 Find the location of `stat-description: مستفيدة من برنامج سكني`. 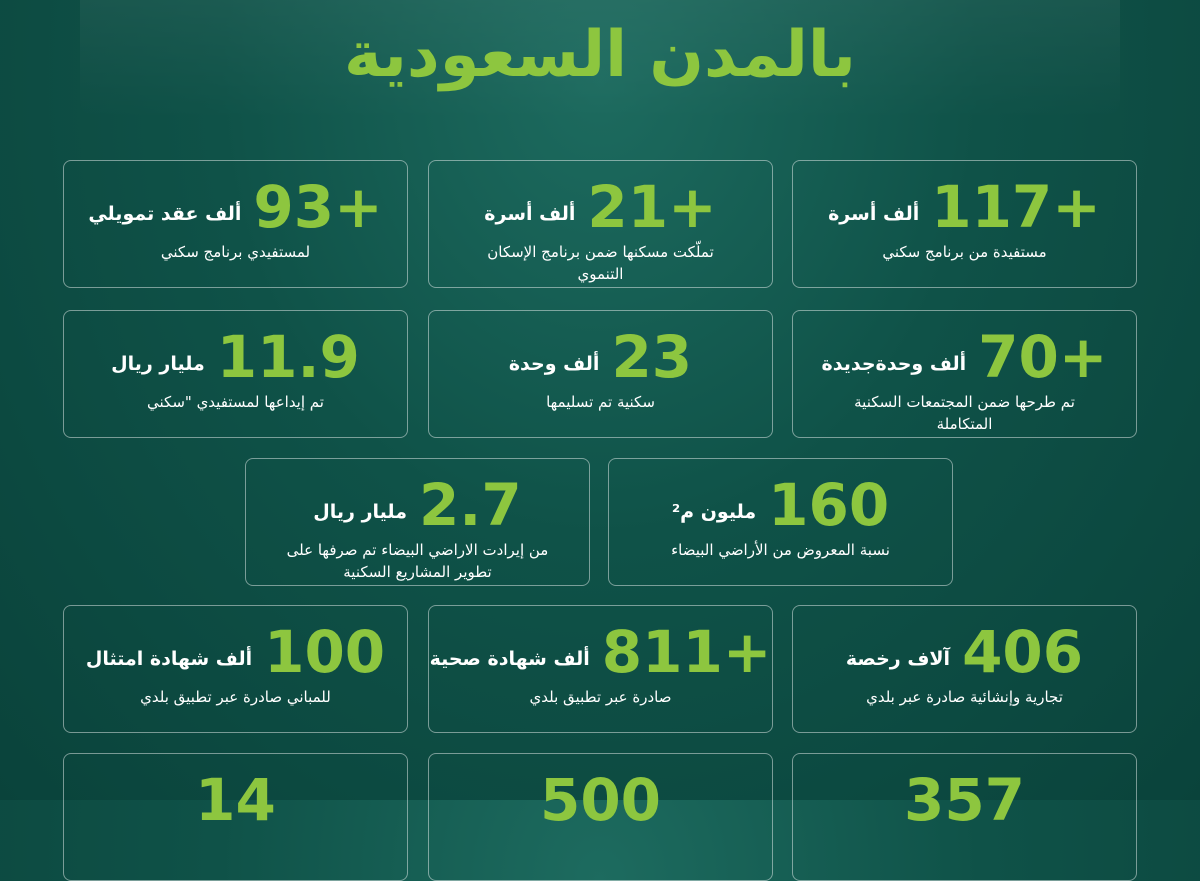

stat-description: مستفيدة من برنامج سكني is located at coordinates (964, 252).